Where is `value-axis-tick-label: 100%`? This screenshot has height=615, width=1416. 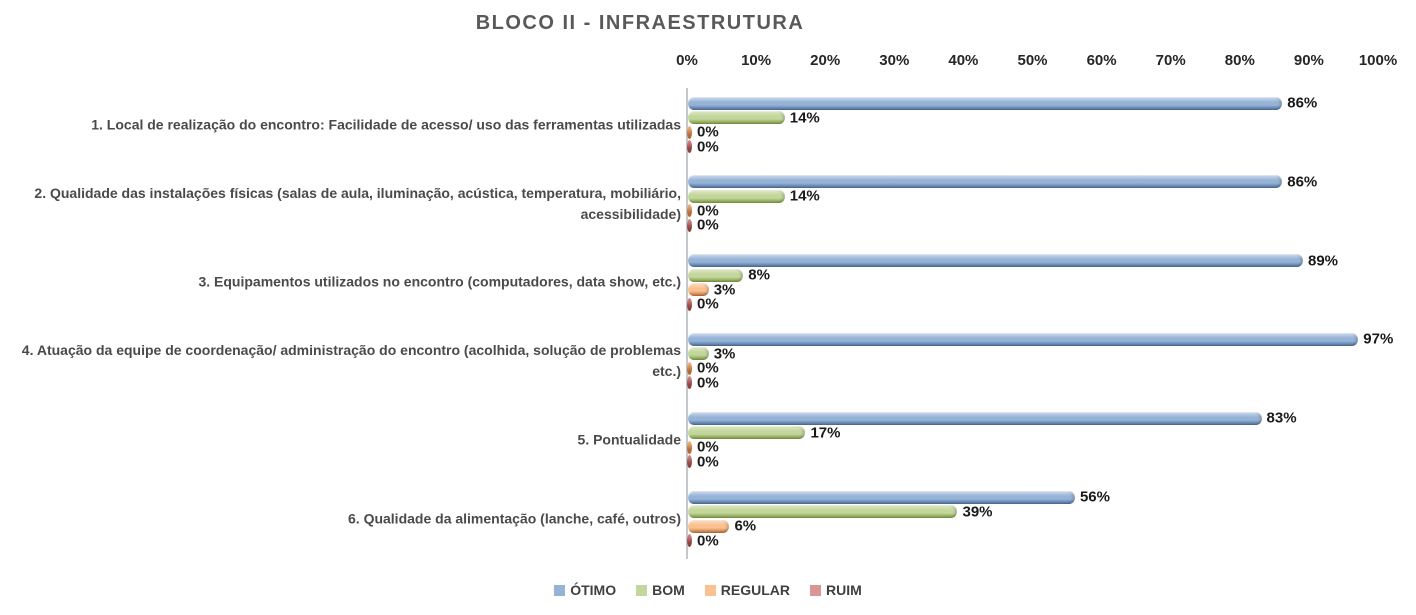
value-axis-tick-label: 100% is located at coordinates (1378, 60).